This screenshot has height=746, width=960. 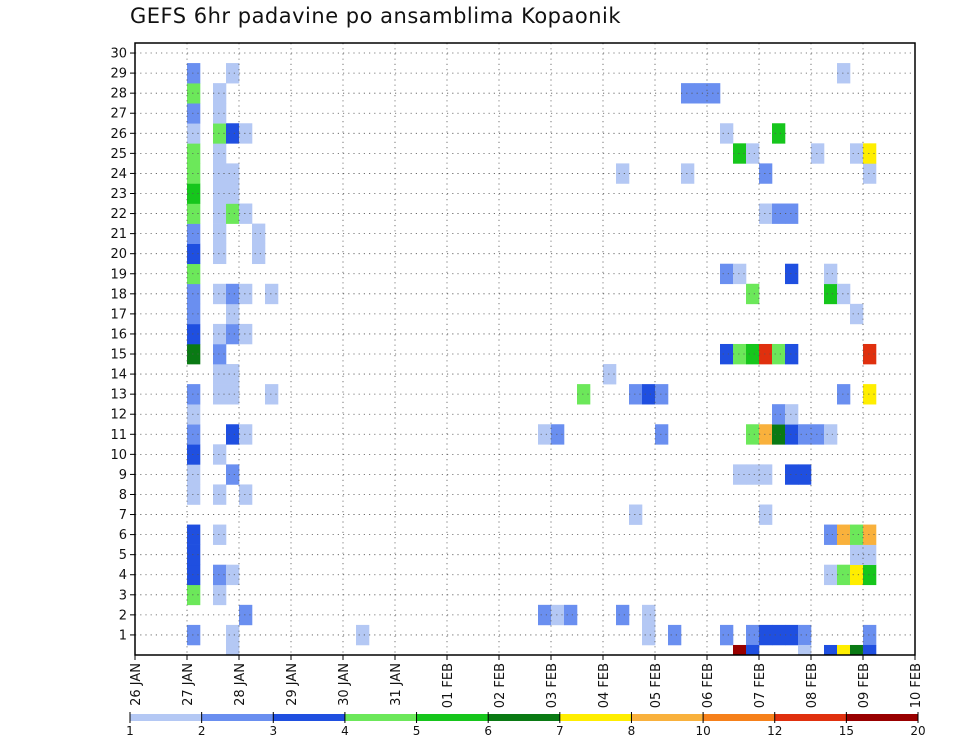 What do you see at coordinates (118, 274) in the screenshot?
I see `y-tick-label: 19` at bounding box center [118, 274].